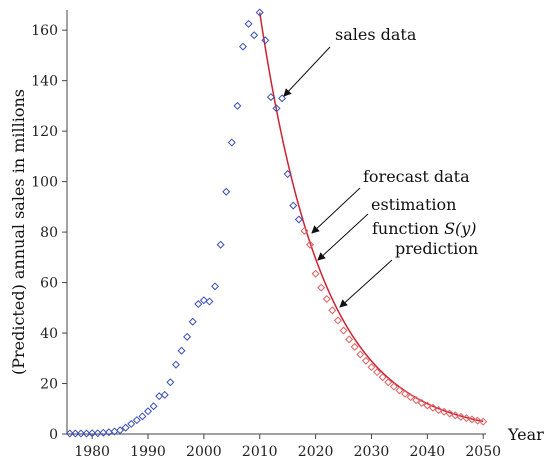  I want to click on y-ticks: 0 20 40 60 80 100 120 140 160, so click(49, 233).